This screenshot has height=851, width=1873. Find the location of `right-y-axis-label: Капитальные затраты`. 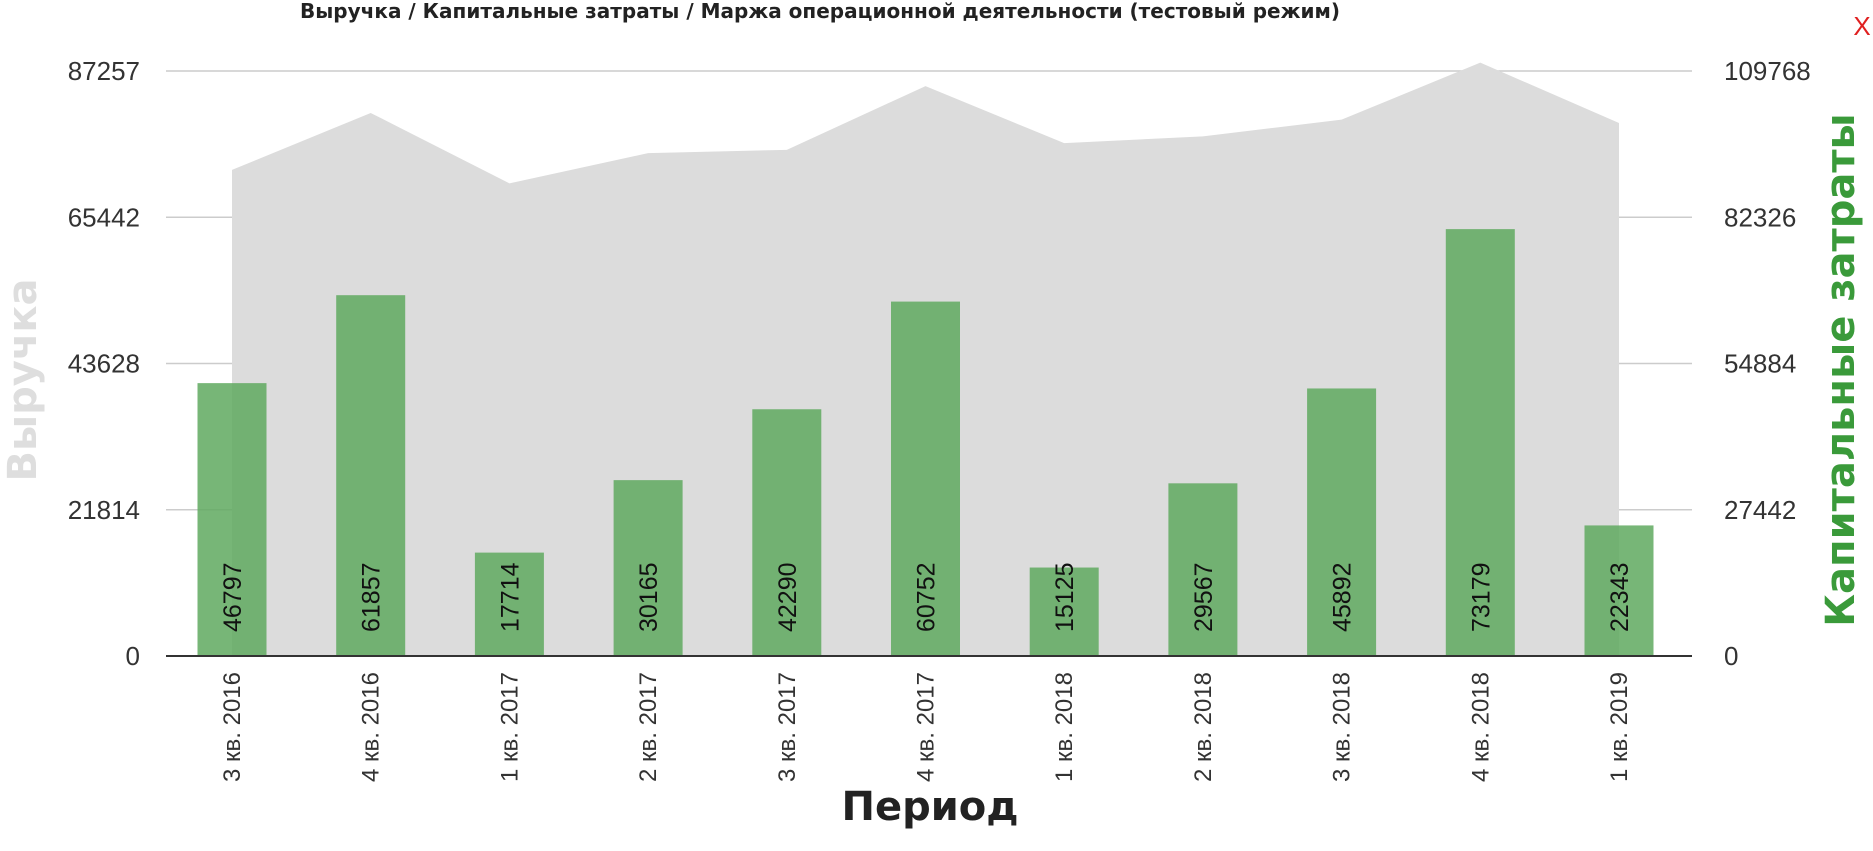

right-y-axis-label: Капитальные затраты is located at coordinates (1841, 369).